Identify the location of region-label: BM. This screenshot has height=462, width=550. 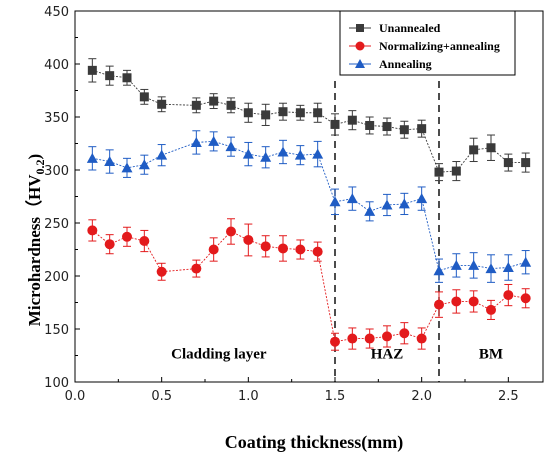
(491, 355).